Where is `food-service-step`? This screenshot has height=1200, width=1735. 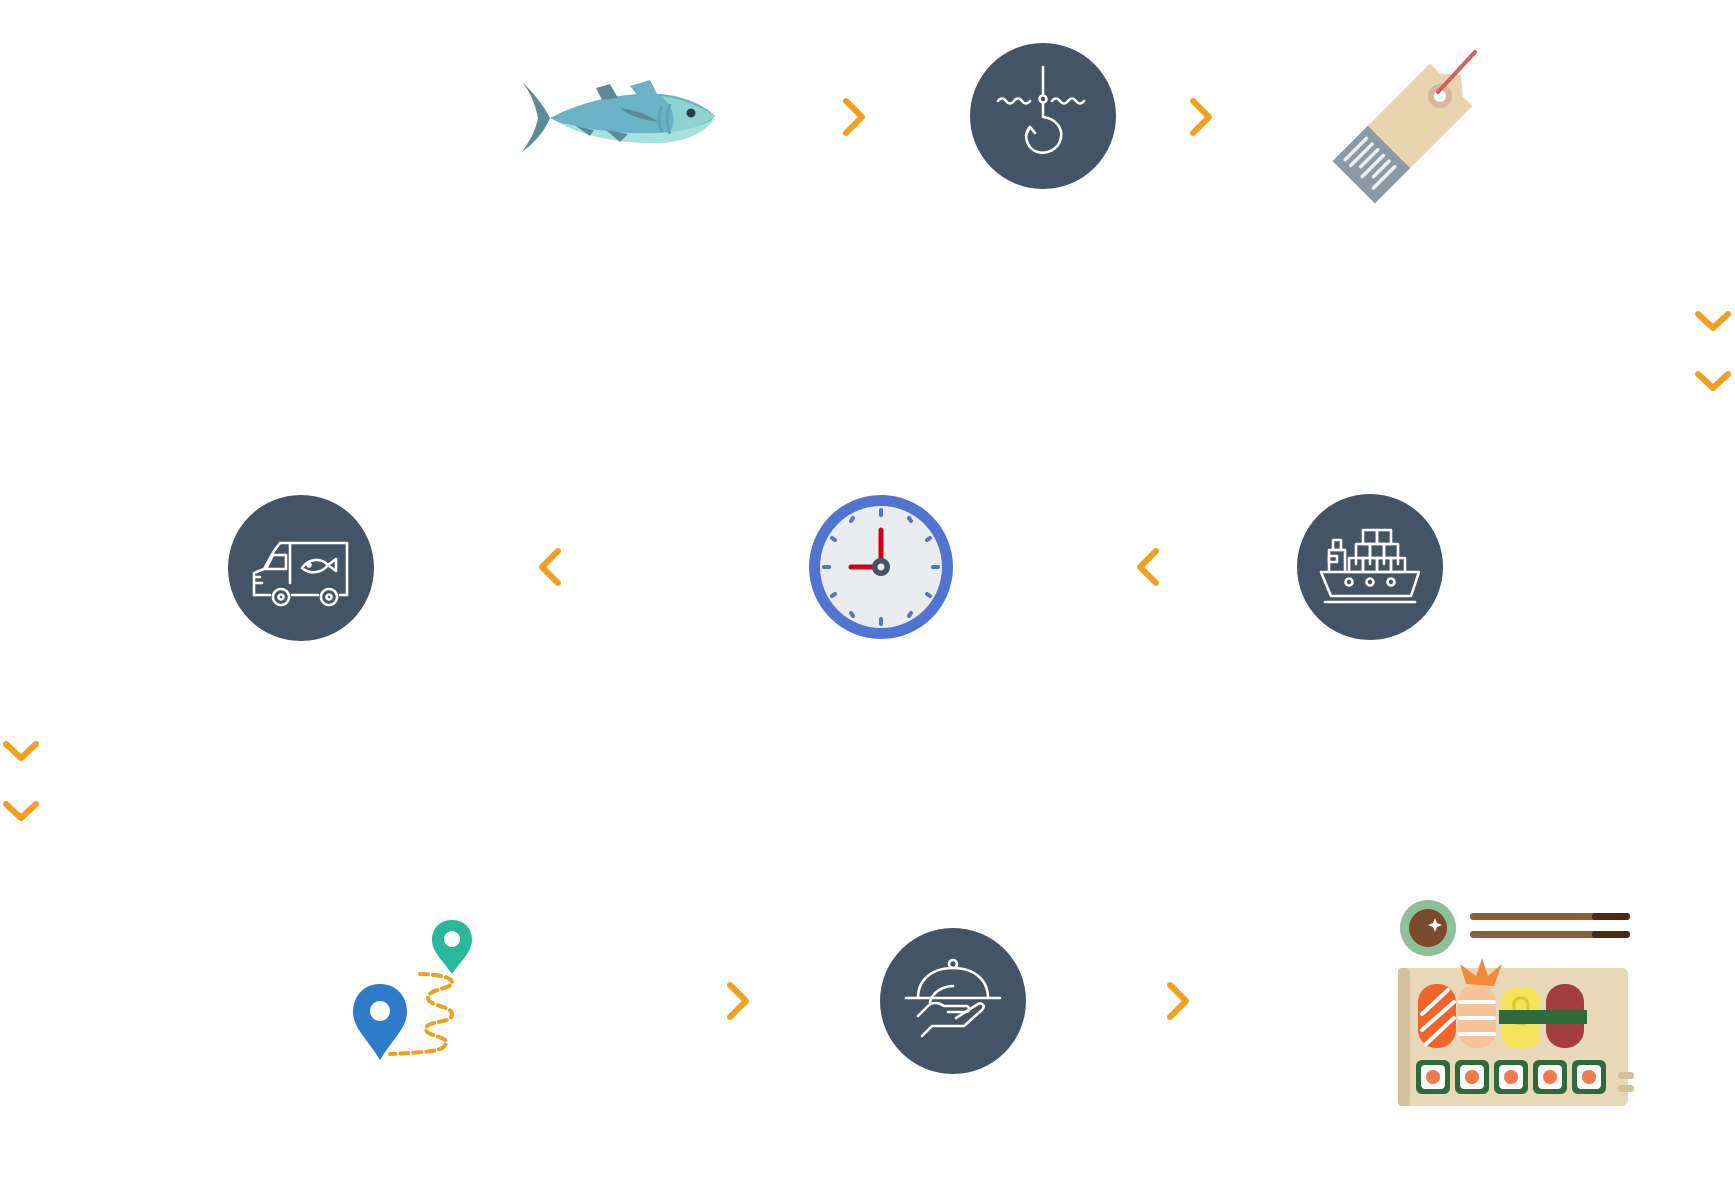 food-service-step is located at coordinates (953, 1001).